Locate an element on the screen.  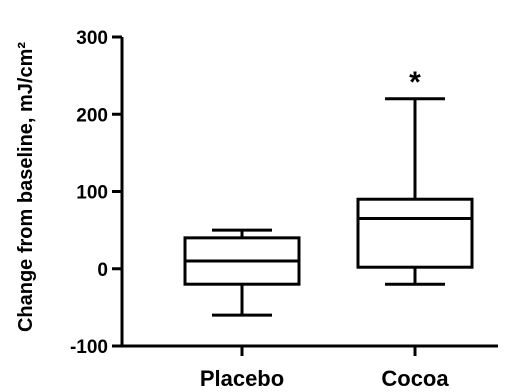
box-cocoa is located at coordinates (415, 191).